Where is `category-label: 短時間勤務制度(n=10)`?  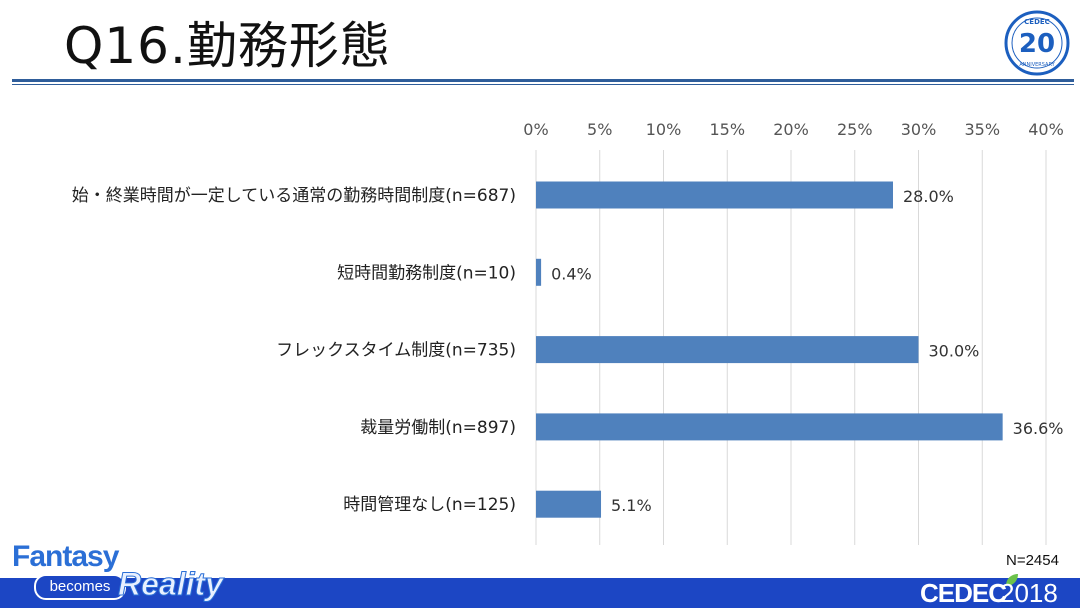
category-label: 短時間勤務制度(n=10) is located at coordinates (426, 273).